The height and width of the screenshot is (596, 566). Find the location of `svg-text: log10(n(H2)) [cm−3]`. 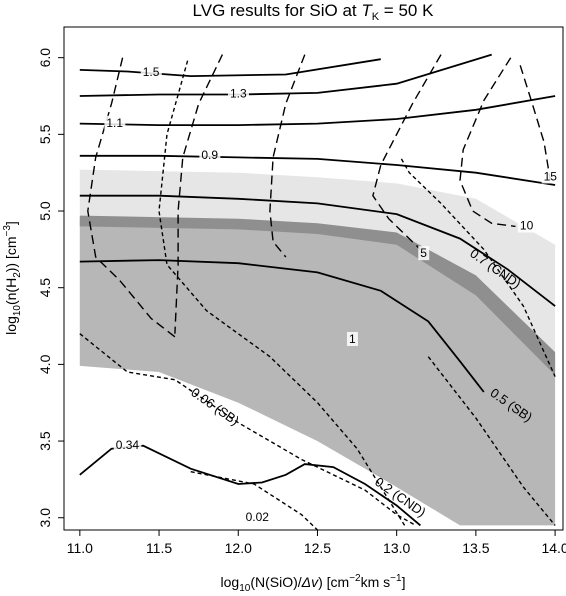

svg-text: log10(n(H2)) [cm−3] is located at coordinates (12, 278).